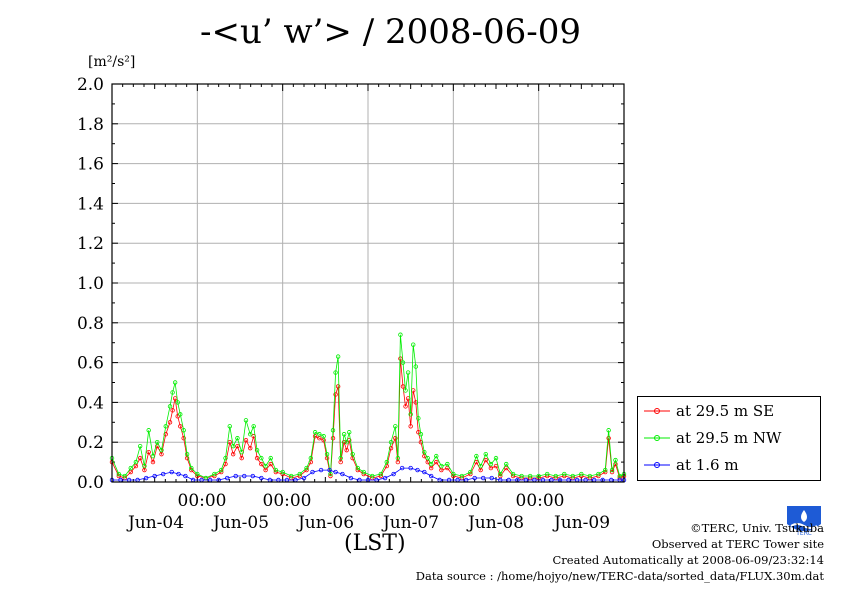  What do you see at coordinates (90, 125) in the screenshot?
I see `y-tick-label: 1.8` at bounding box center [90, 125].